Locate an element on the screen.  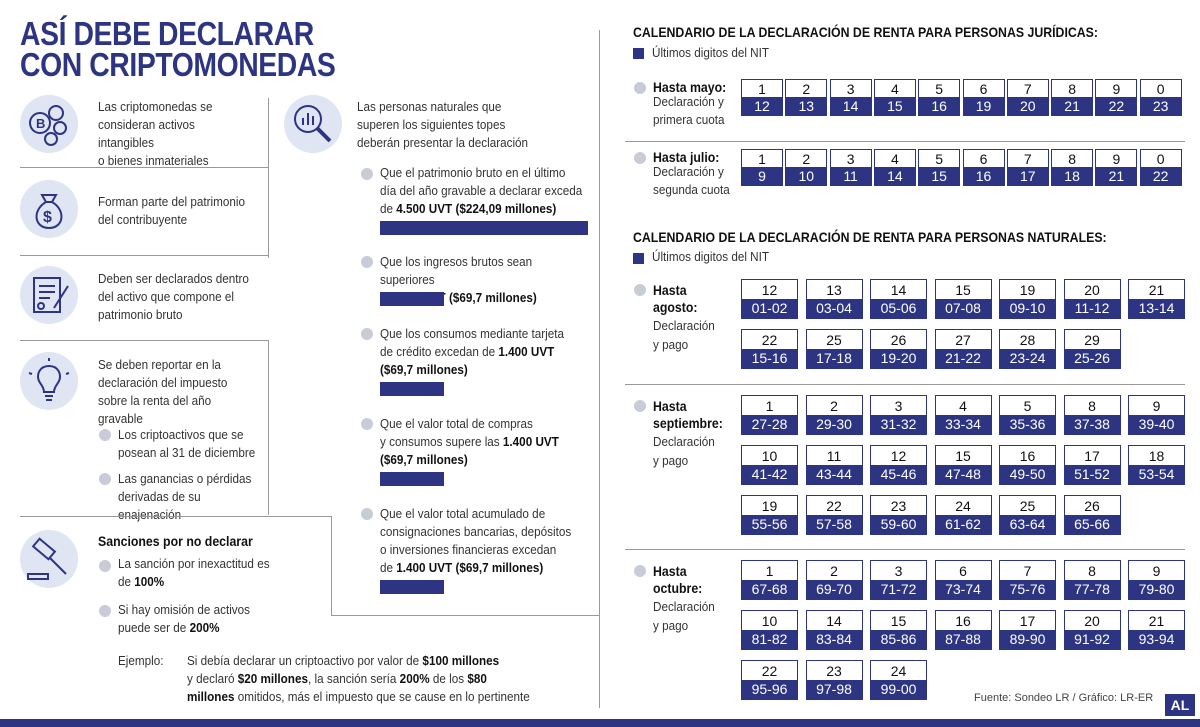
nit-date-cell: 12 45-46 is located at coordinates (898, 465).